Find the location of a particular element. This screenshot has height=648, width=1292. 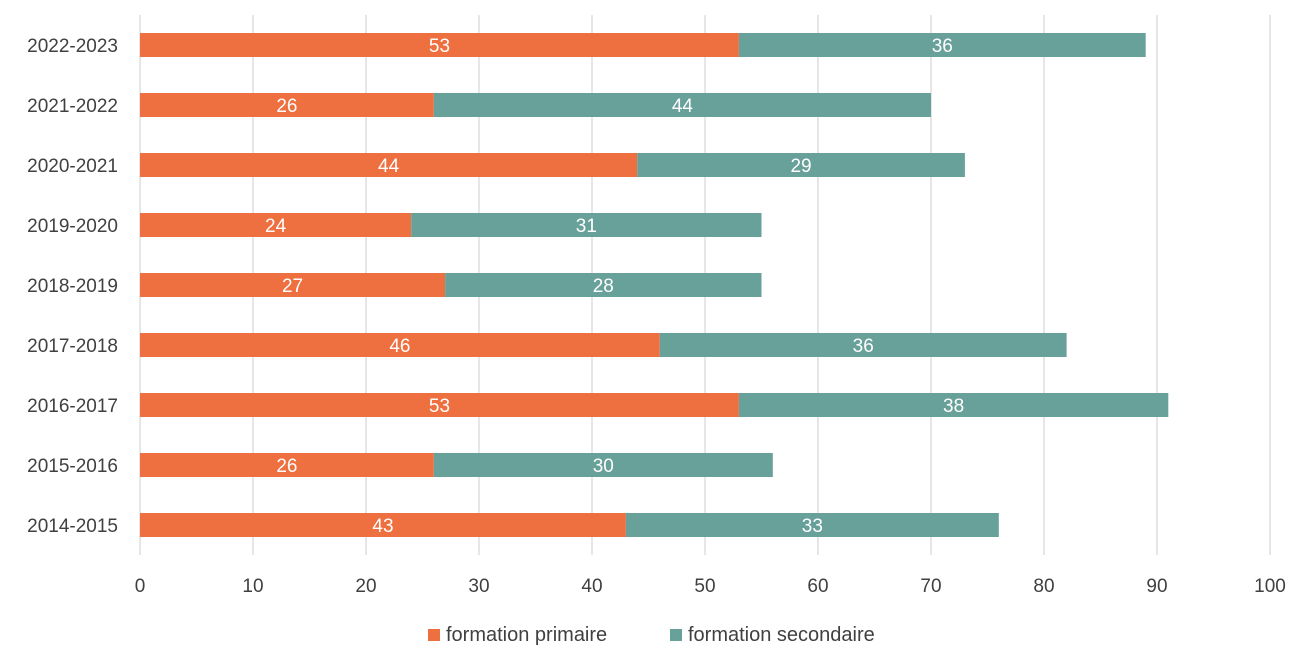

data-label: 27 is located at coordinates (292, 286).